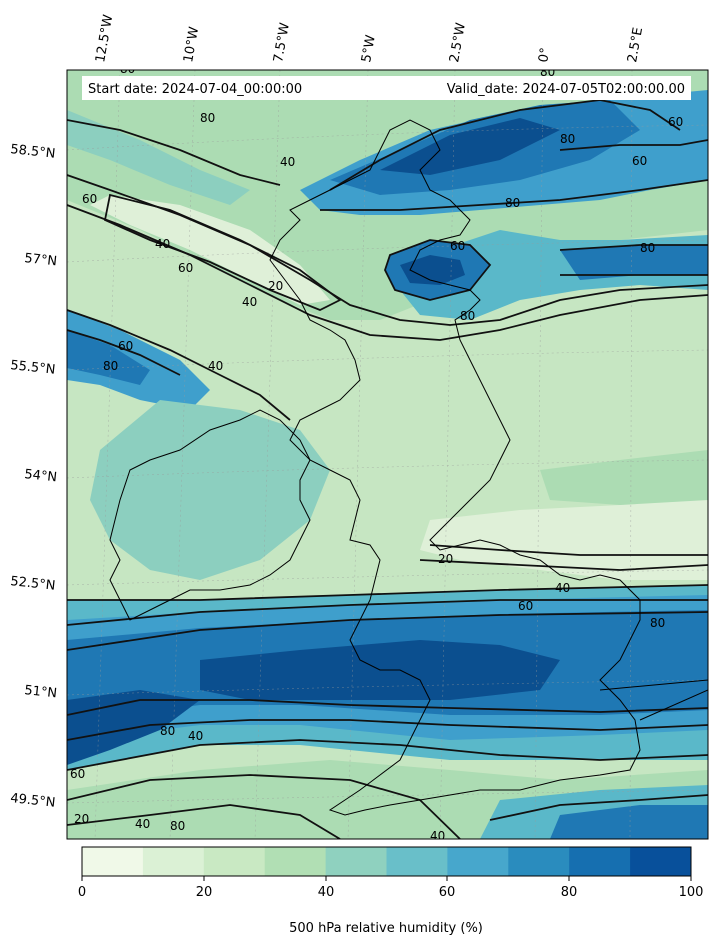 The image size is (716, 949). What do you see at coordinates (108, 357) in the screenshot?
I see `humidity-field-west-darkblue` at bounding box center [108, 357].